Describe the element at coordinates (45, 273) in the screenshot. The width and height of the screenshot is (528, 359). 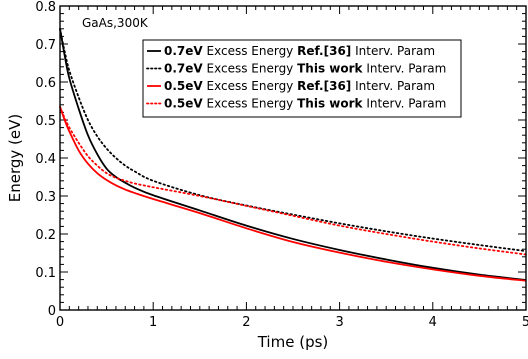
I see `y-tick-label: 0.1` at that location.